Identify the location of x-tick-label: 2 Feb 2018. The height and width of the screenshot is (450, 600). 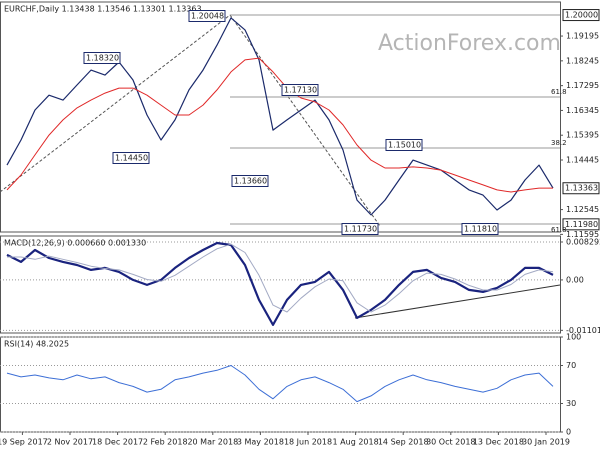
(165, 442).